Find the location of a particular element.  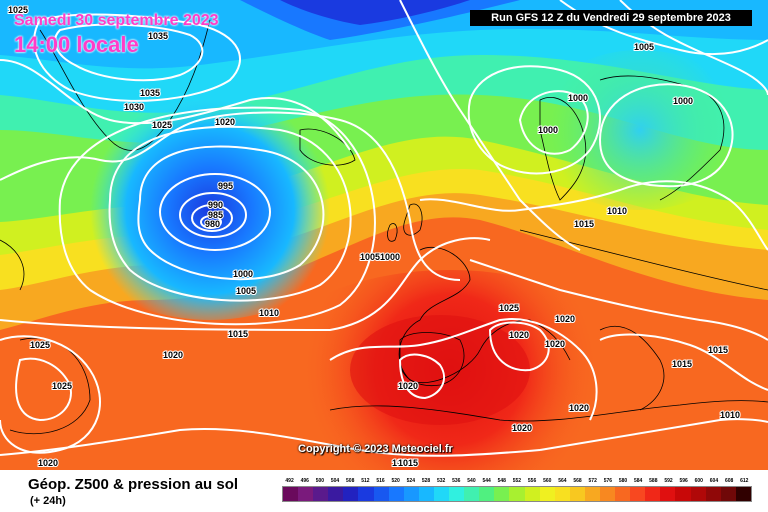

scale-value-label: 540 is located at coordinates (471, 481).